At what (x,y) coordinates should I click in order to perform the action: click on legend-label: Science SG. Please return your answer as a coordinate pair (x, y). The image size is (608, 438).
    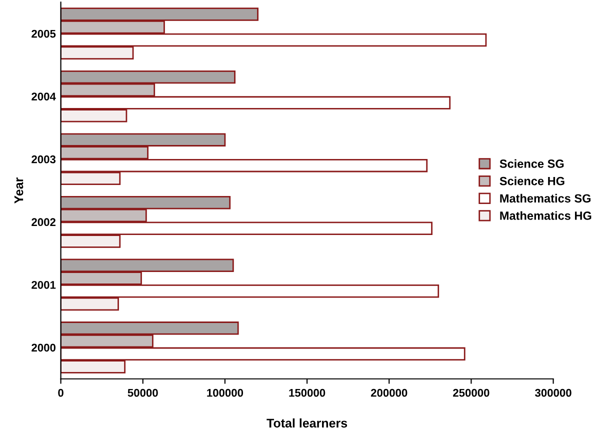
    Looking at the image, I should click on (532, 163).